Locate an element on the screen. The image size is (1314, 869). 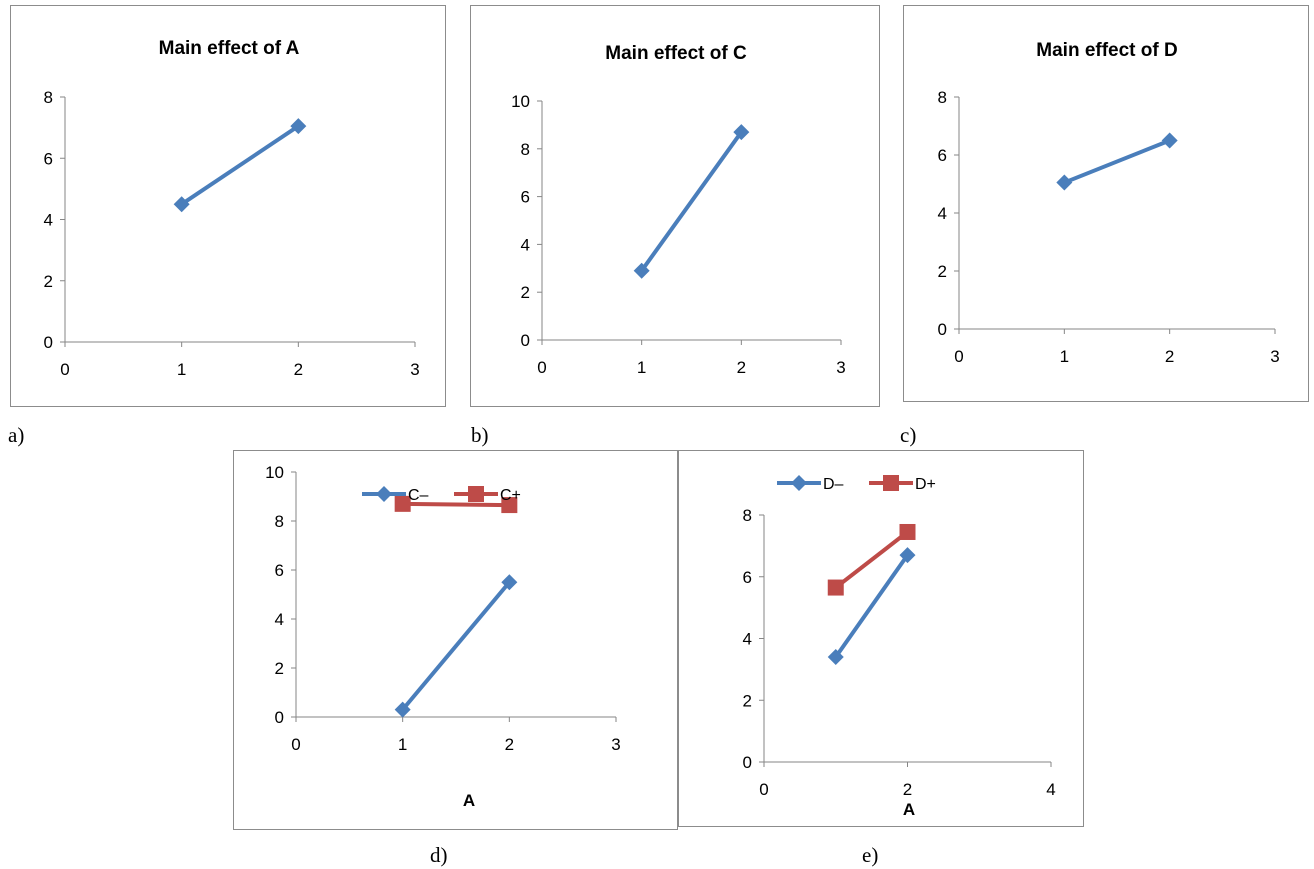
panel-label-e: e) is located at coordinates (870, 855).